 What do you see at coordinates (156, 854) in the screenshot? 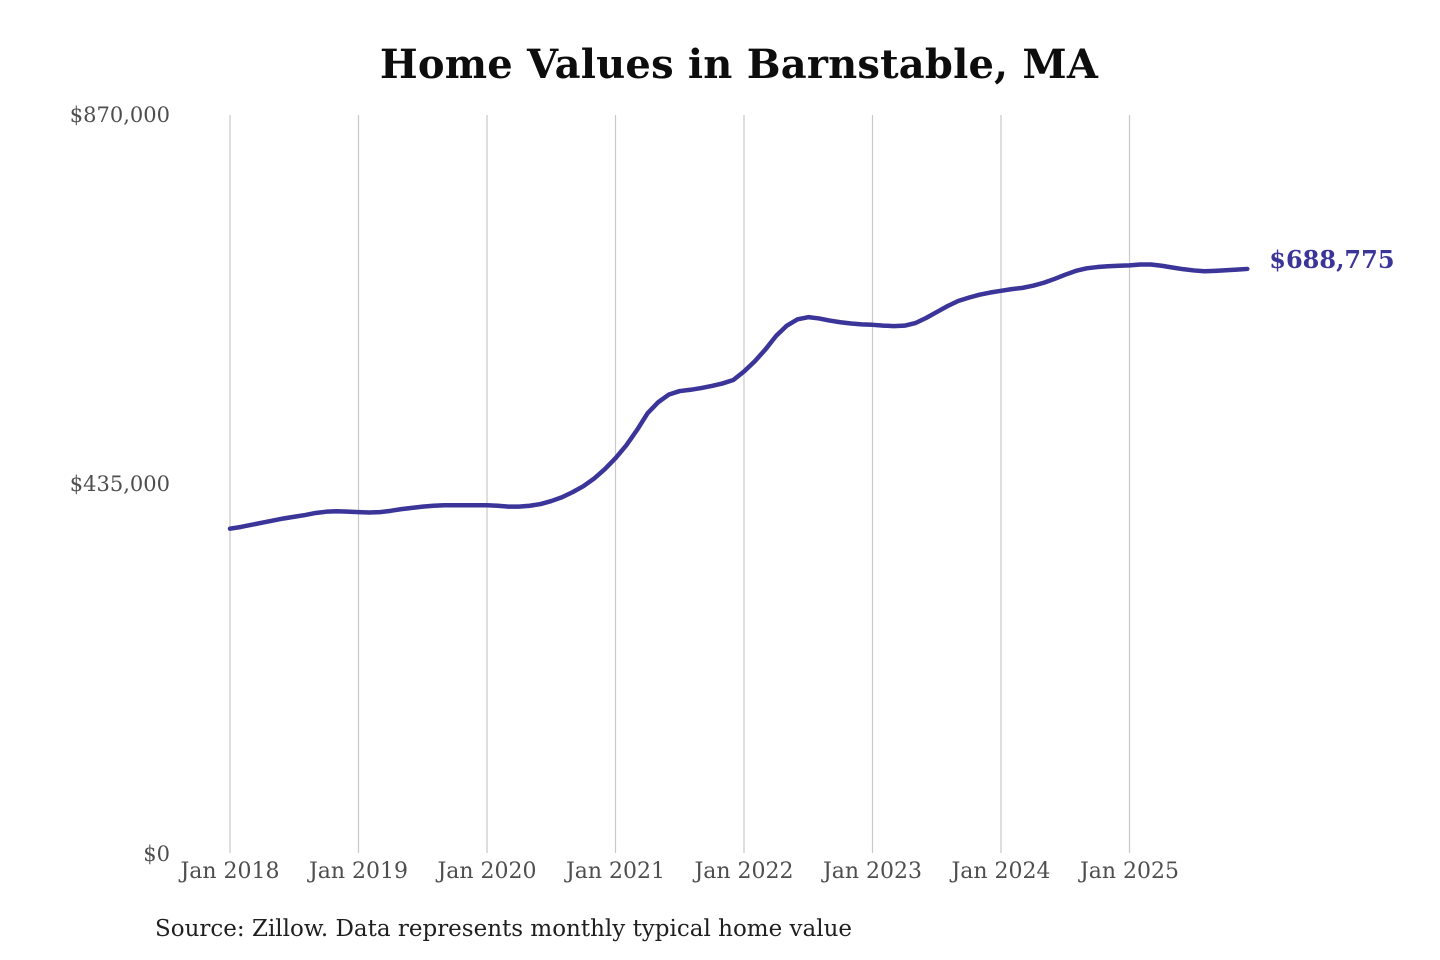
I see `y-tick-label-0: $0` at bounding box center [156, 854].